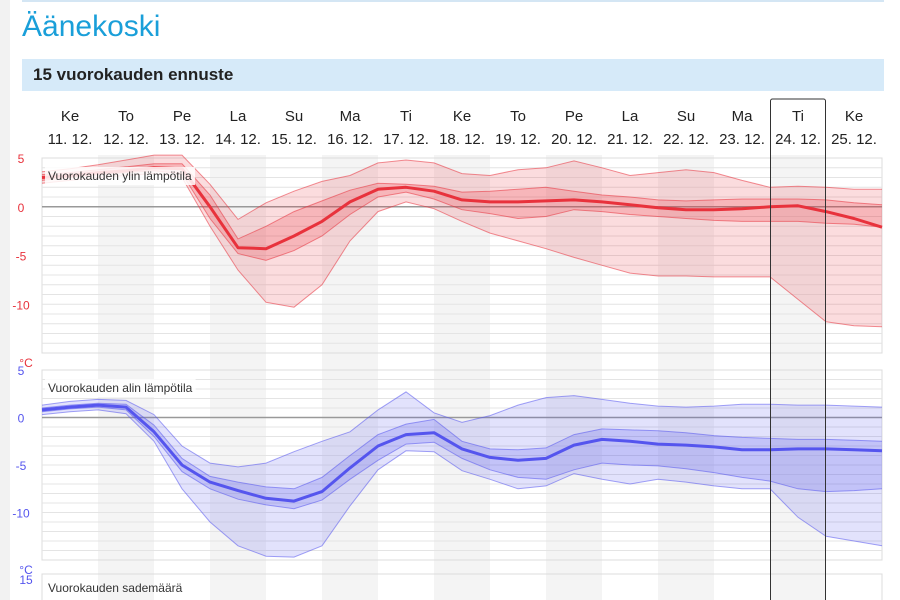 The width and height of the screenshot is (900, 600). I want to click on day-date-label: 19. 12., so click(518, 139).